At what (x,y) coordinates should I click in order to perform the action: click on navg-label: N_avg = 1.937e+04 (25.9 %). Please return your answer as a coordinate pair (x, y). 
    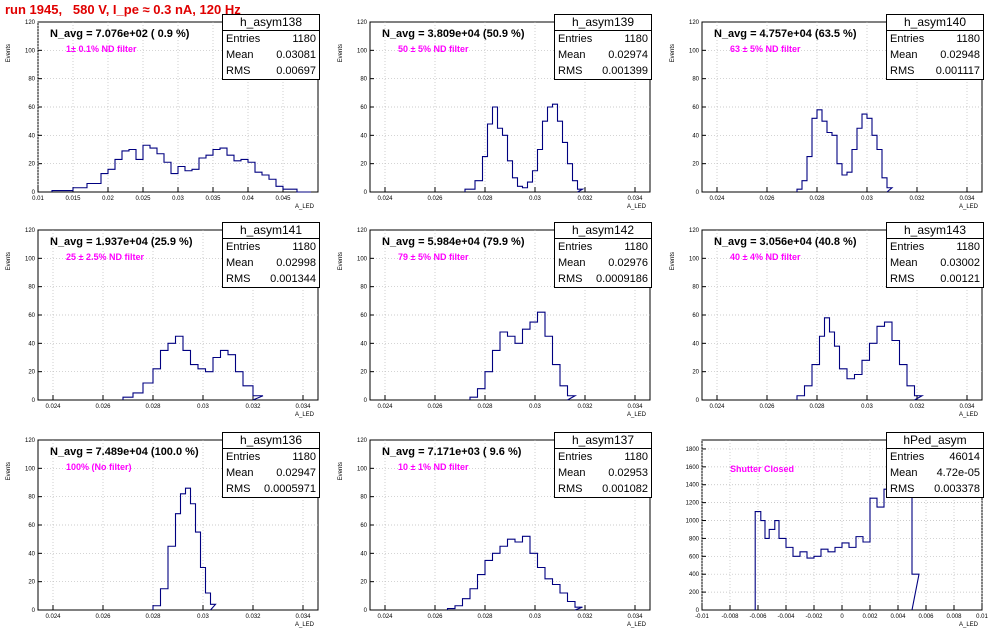
    Looking at the image, I should click on (121, 242).